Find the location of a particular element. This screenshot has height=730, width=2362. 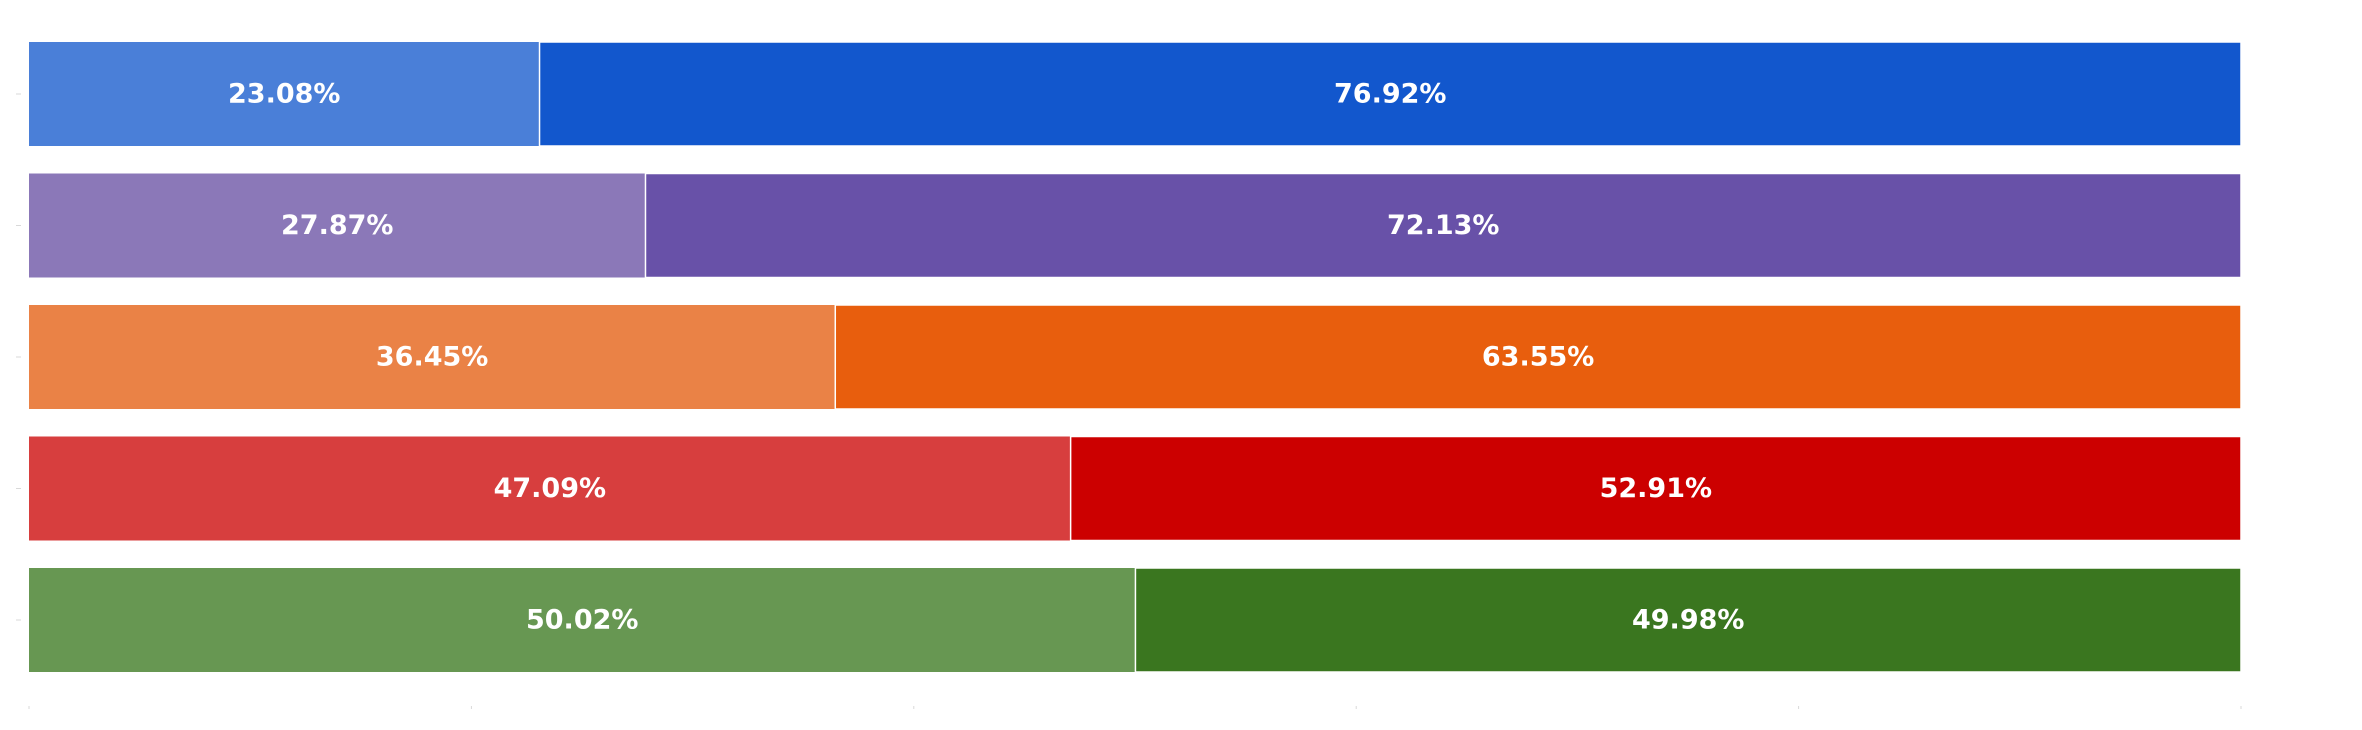

bar-segment-row1-seg2 is located at coordinates (1390, 94).